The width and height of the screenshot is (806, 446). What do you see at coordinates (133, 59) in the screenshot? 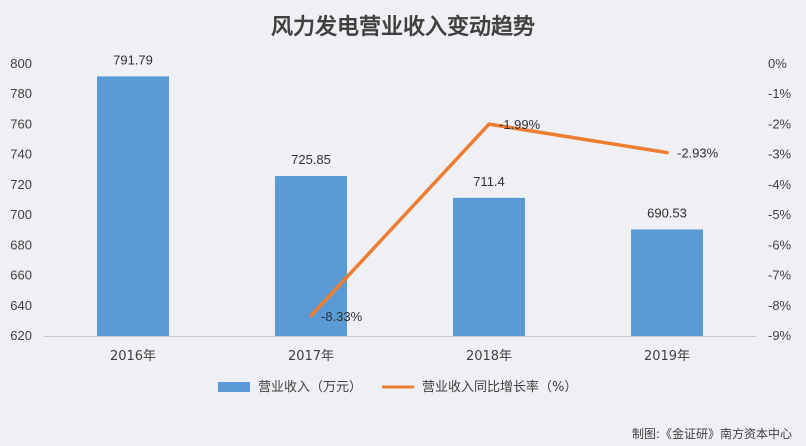
I see `bar-data-label: 791.79` at bounding box center [133, 59].